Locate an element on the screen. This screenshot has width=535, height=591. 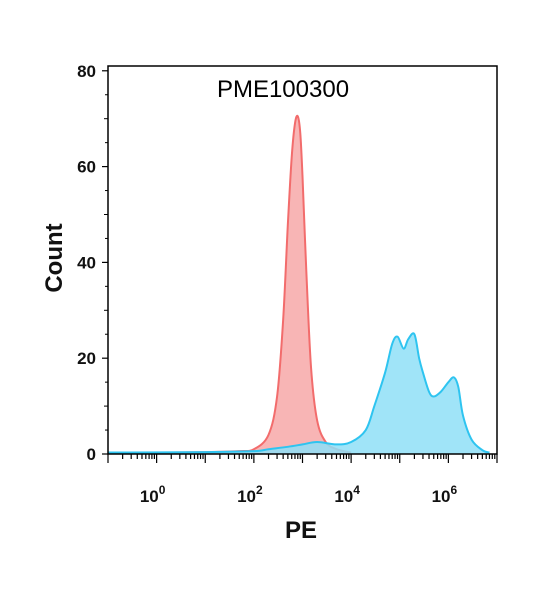
y-axis-ticks: 0 20 40 60 80 is located at coordinates (92, 263).